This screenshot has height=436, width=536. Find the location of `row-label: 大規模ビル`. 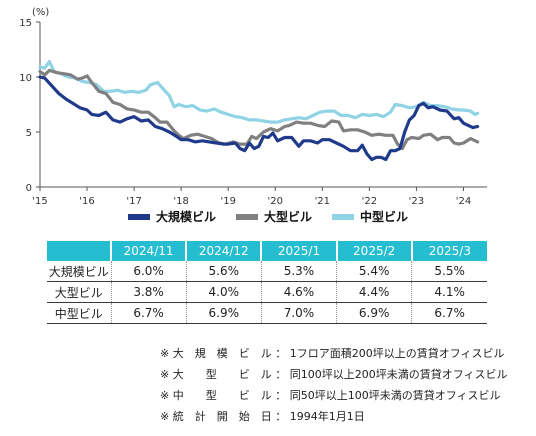

row-label: 大規模ビル is located at coordinates (79, 271).